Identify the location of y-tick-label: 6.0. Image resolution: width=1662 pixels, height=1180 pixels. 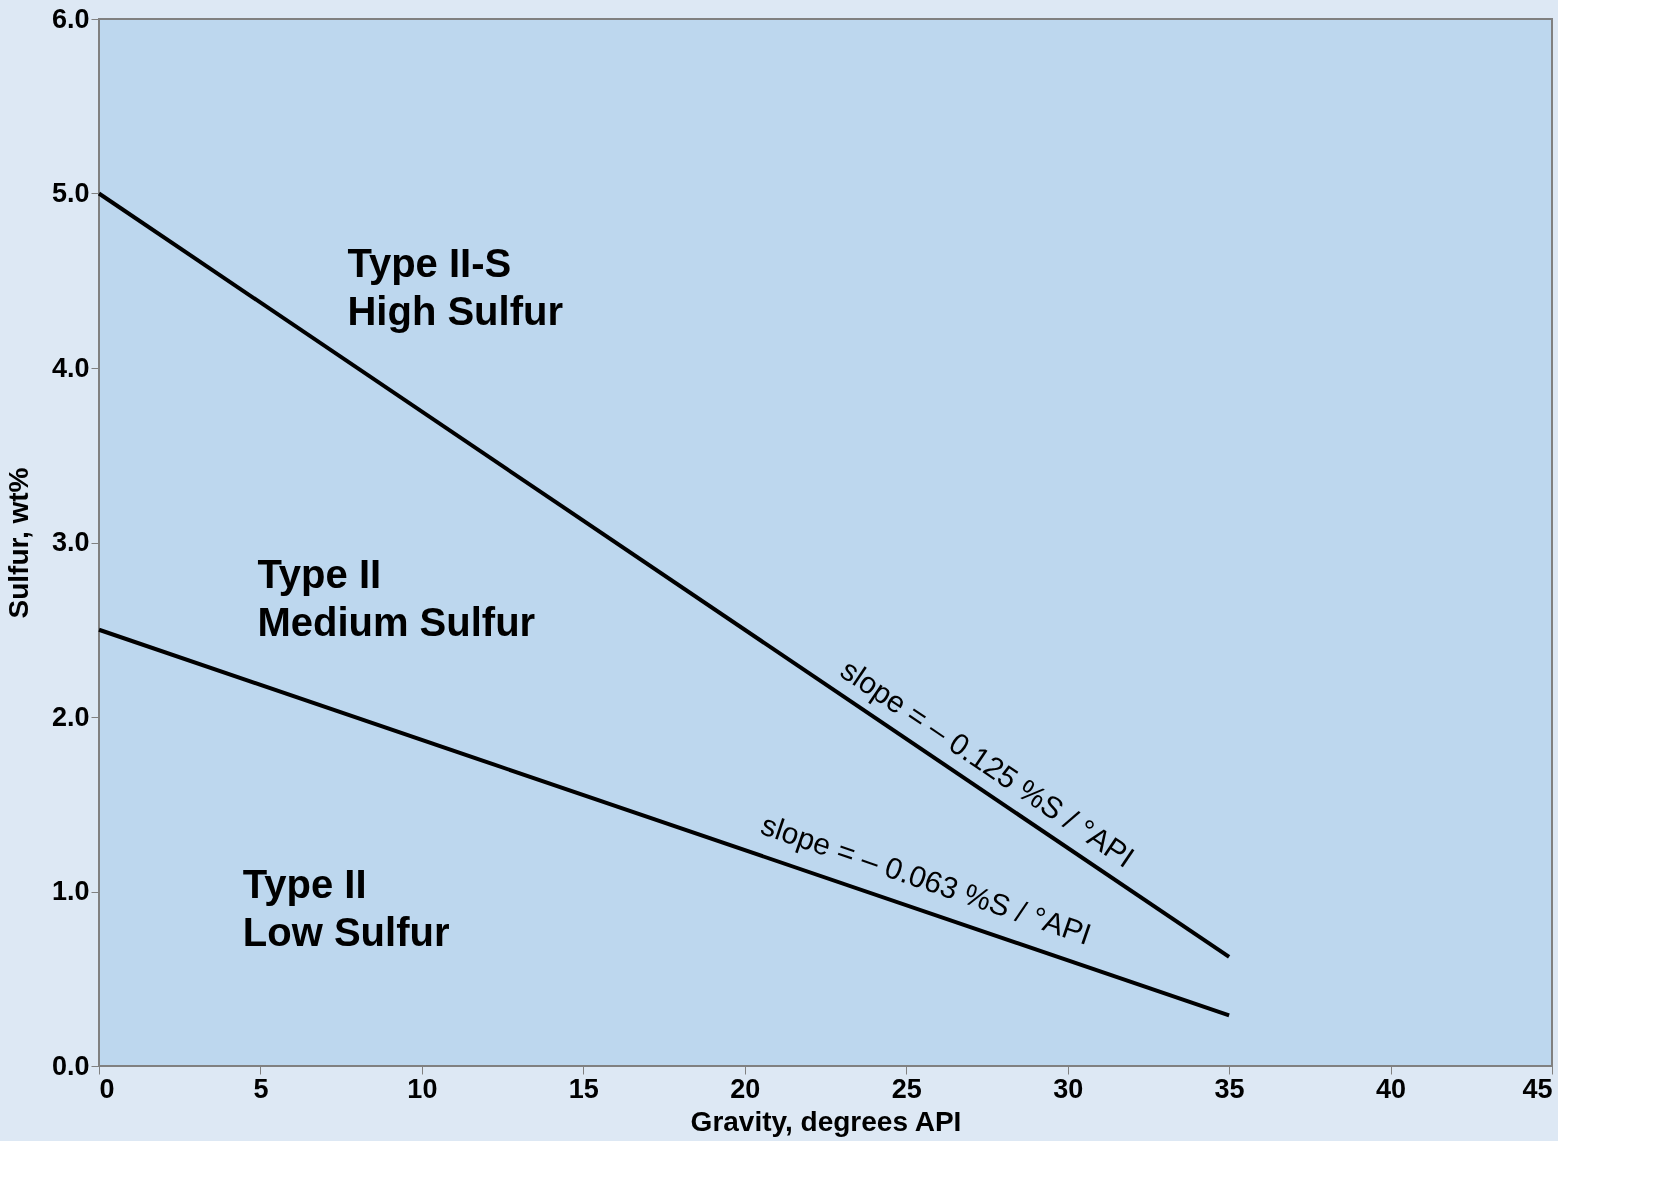
(70, 18).